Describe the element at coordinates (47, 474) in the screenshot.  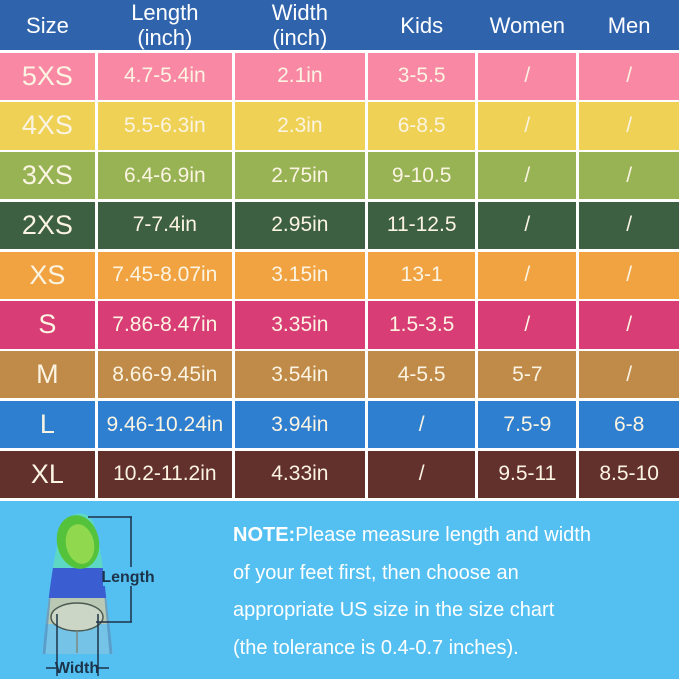
I see `size-label: XL` at that location.